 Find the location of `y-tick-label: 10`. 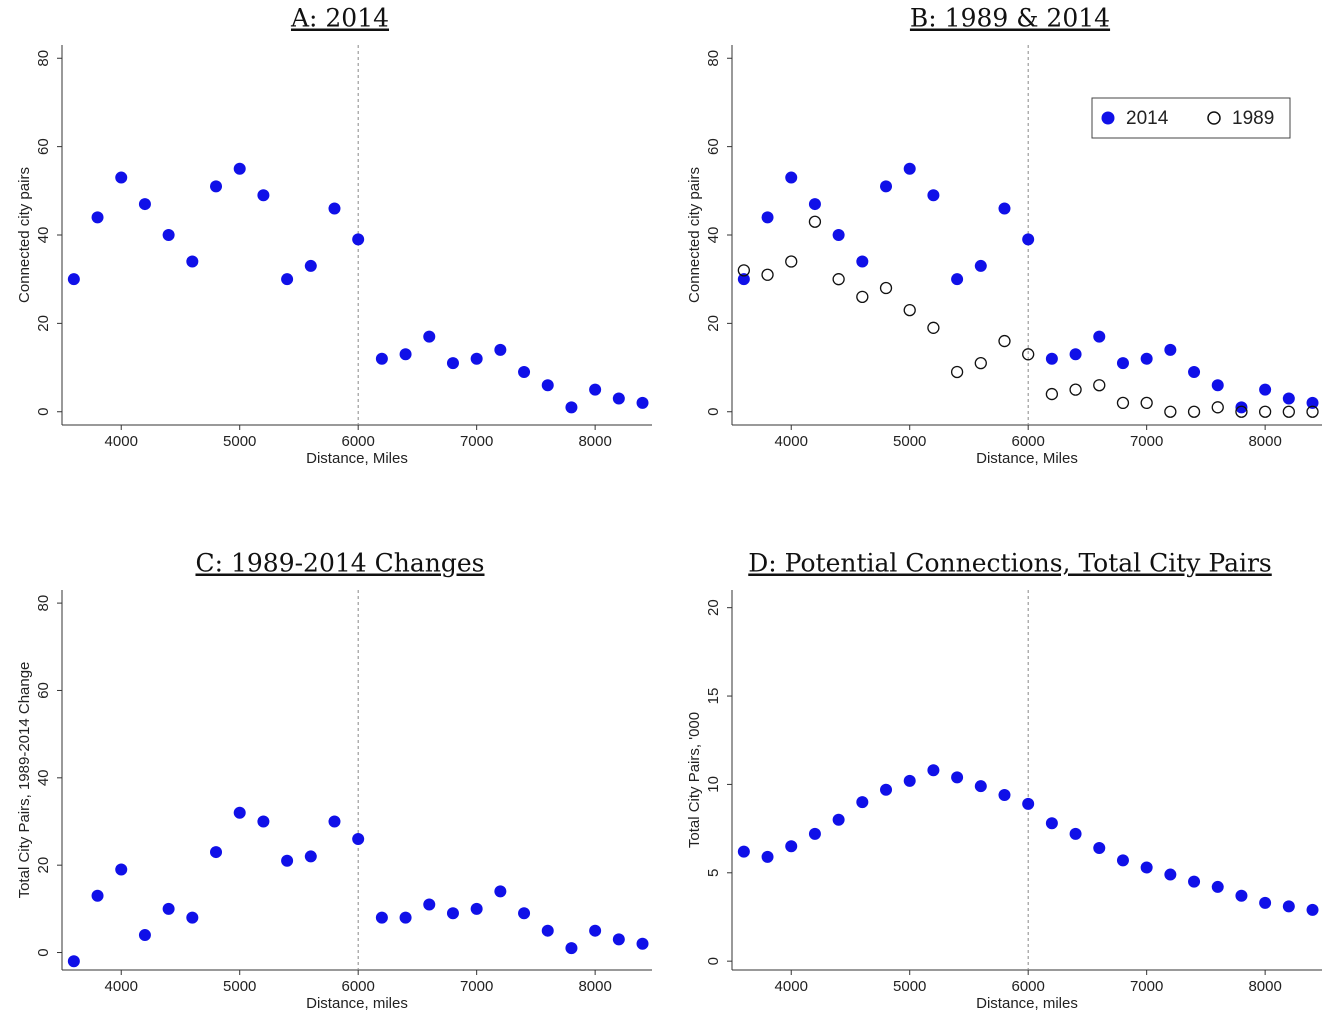

y-tick-label: 10 is located at coordinates (713, 784).